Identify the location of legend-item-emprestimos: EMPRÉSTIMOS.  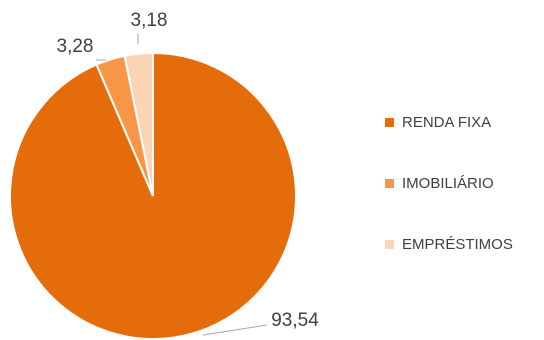
(462, 244).